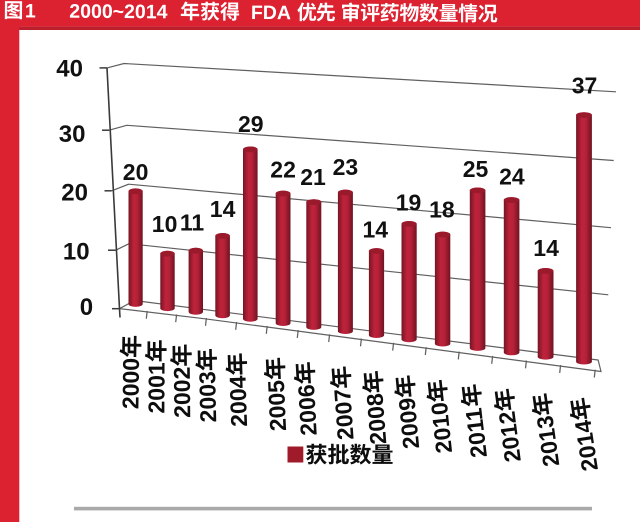  Describe the element at coordinates (346, 167) in the screenshot. I see `svg-text: 23` at that location.